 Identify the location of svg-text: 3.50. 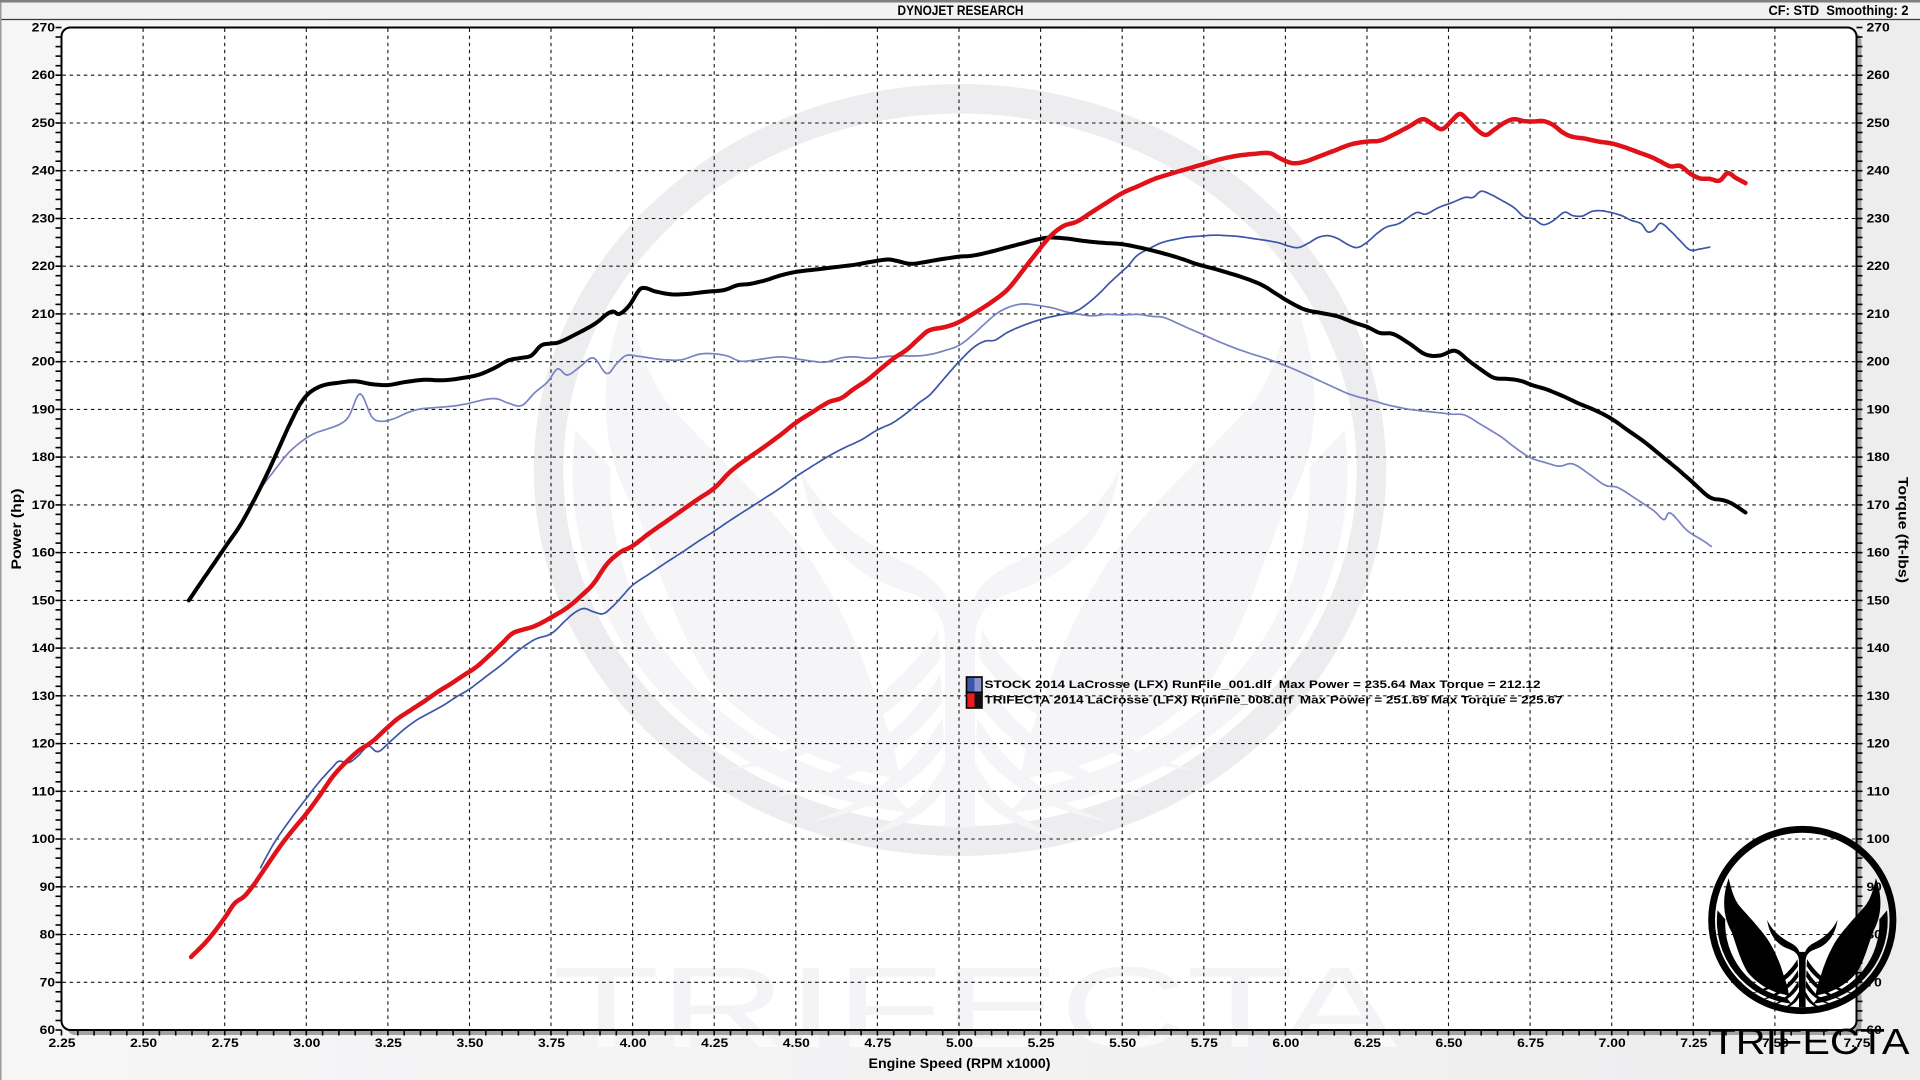
(470, 1043).